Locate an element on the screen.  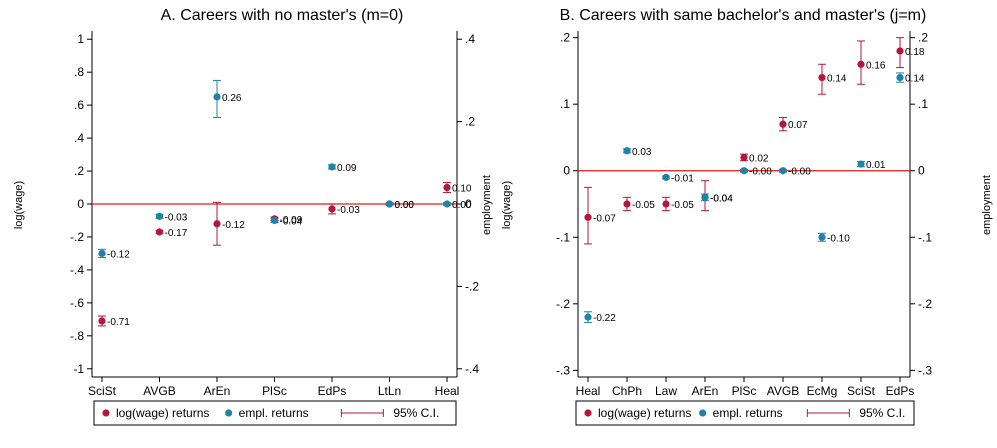
data-label: 0.16 is located at coordinates (876, 65).